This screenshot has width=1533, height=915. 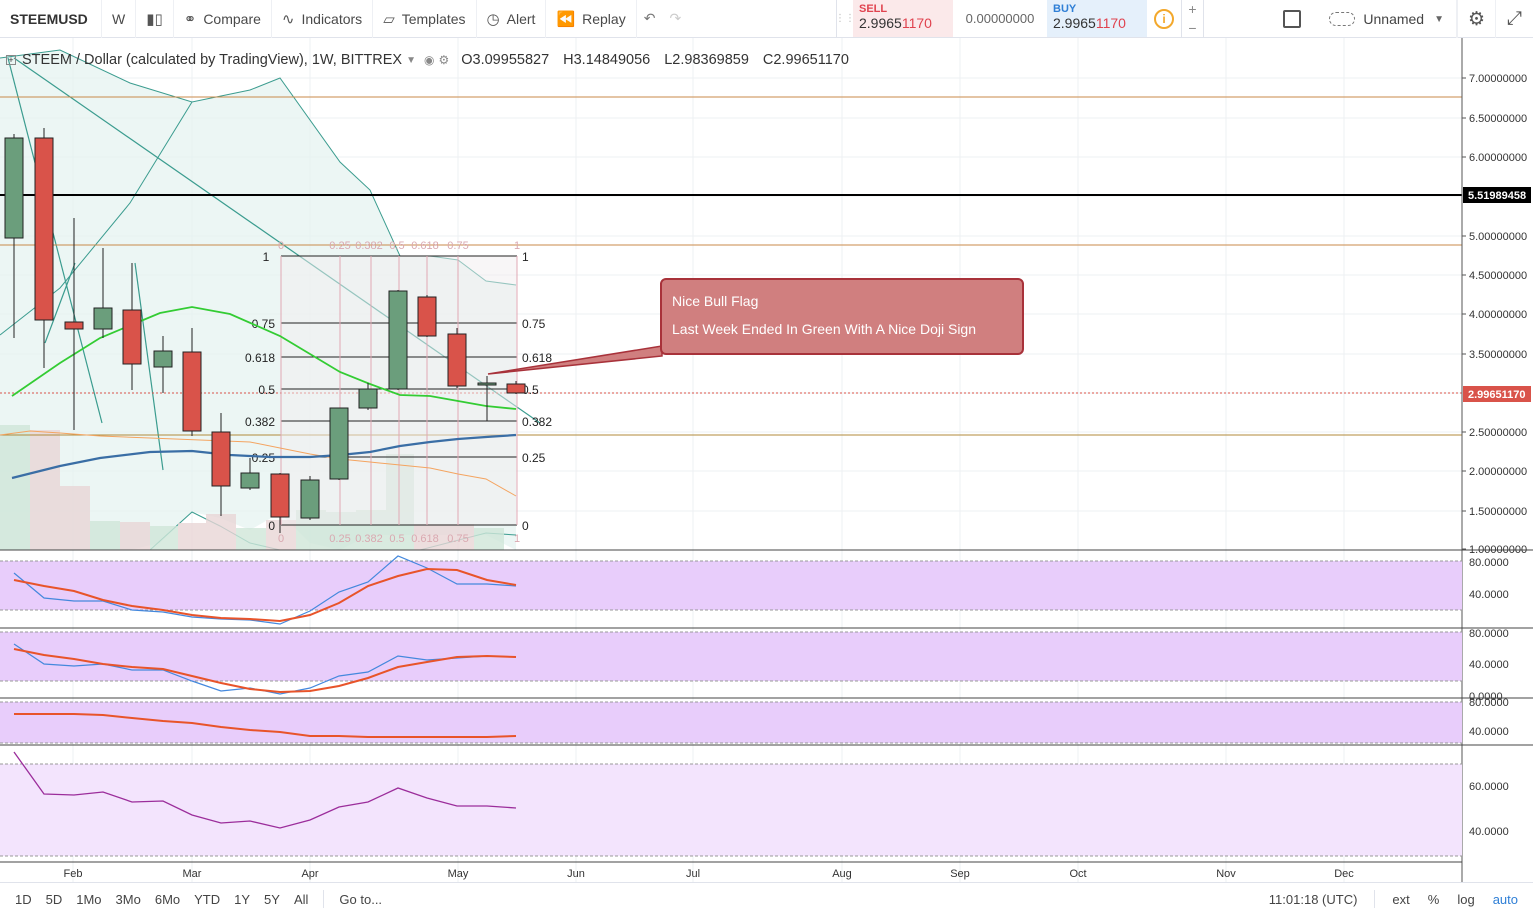 I want to click on minus-icon: −, so click(x=1192, y=27).